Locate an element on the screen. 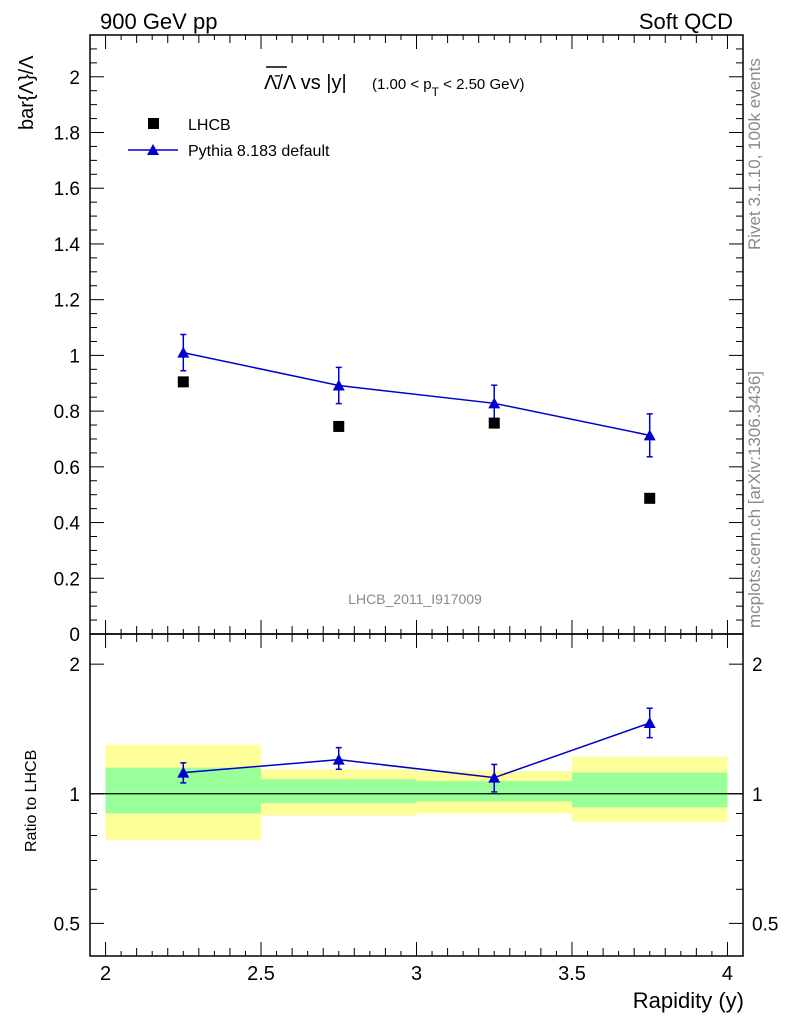 This screenshot has width=786, height=1024. x-tick-label: 2.5 is located at coordinates (261, 974).